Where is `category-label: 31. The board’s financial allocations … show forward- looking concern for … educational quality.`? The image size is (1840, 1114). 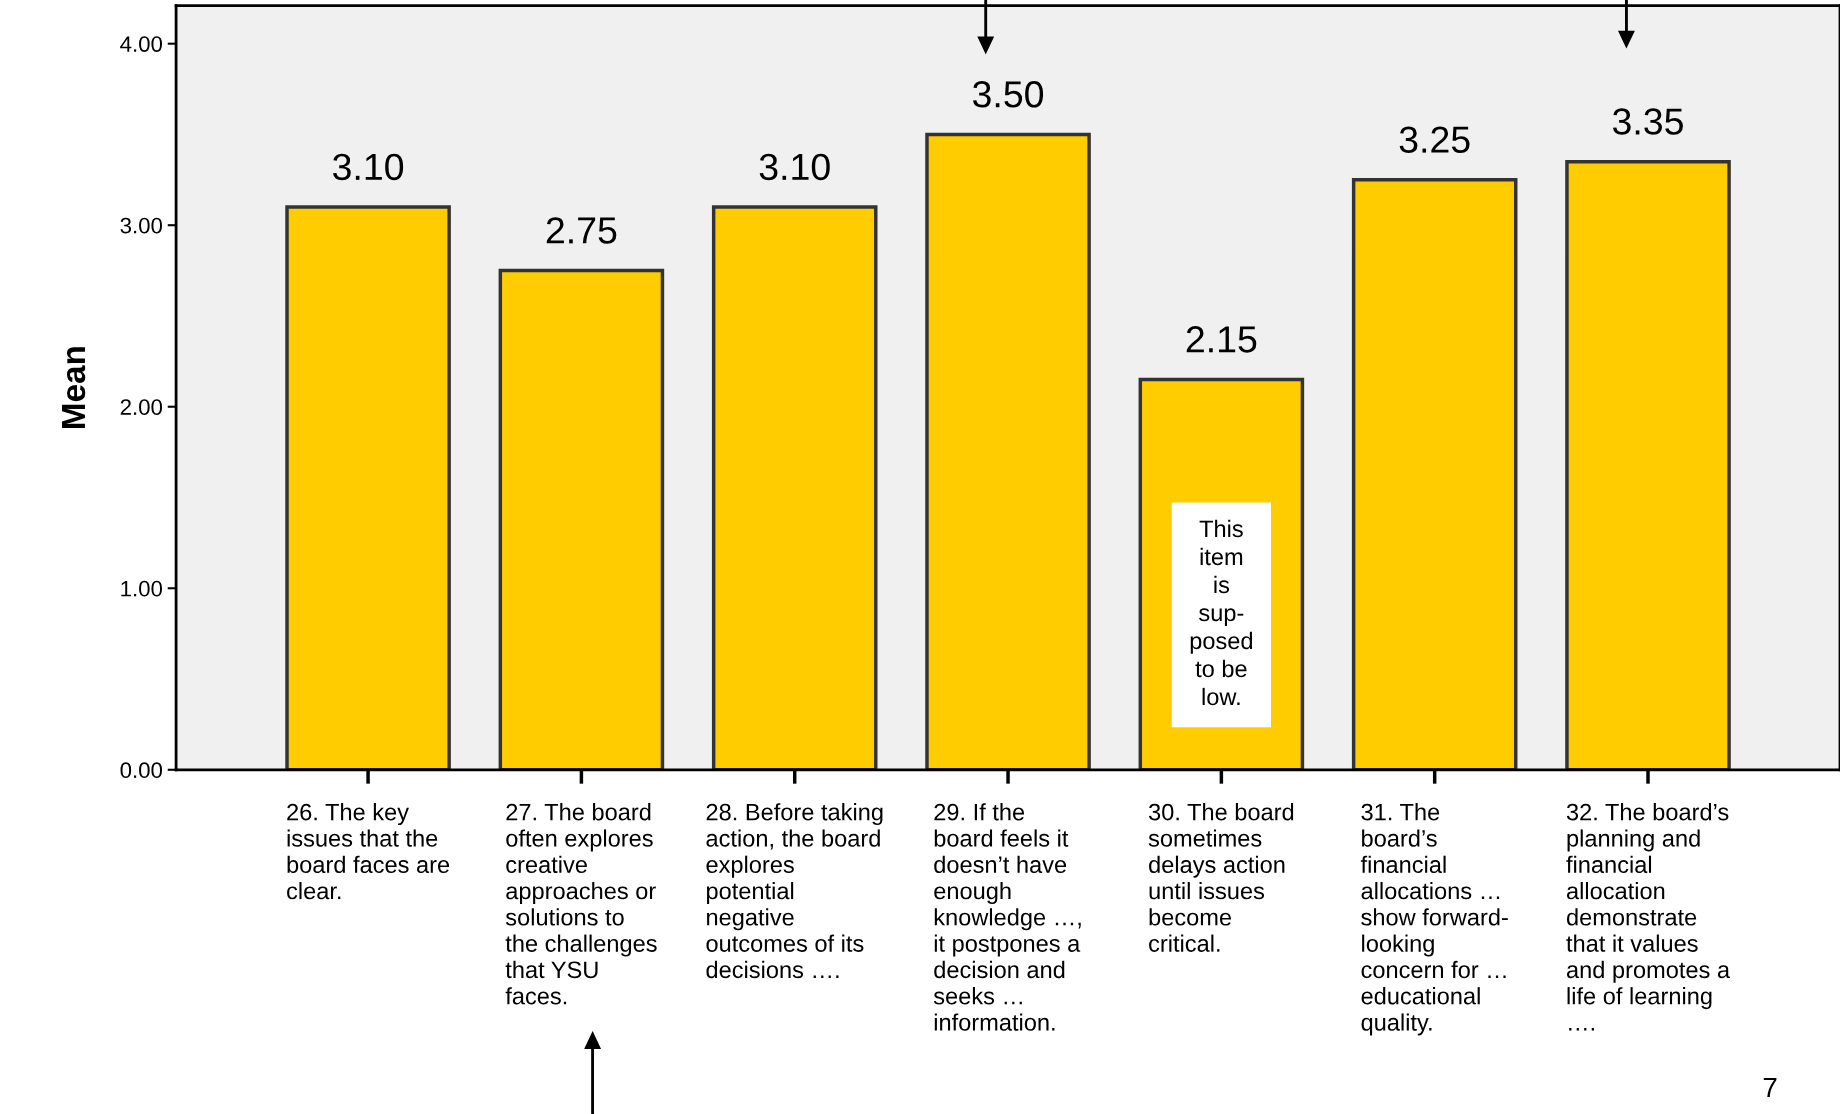 category-label: 31. The board’s financial allocations … show forward- looking concern for … educational quality. is located at coordinates (1434, 919).